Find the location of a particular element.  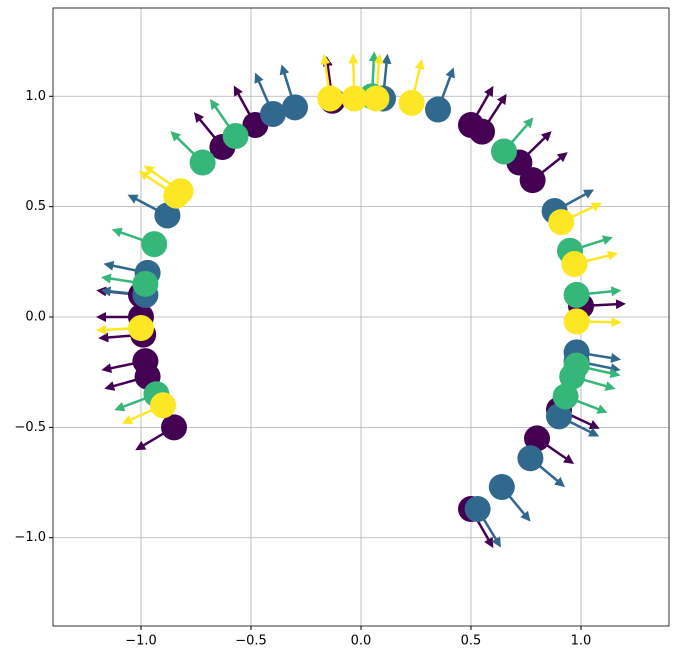

y-tick-label: 0.5 is located at coordinates (35, 206).